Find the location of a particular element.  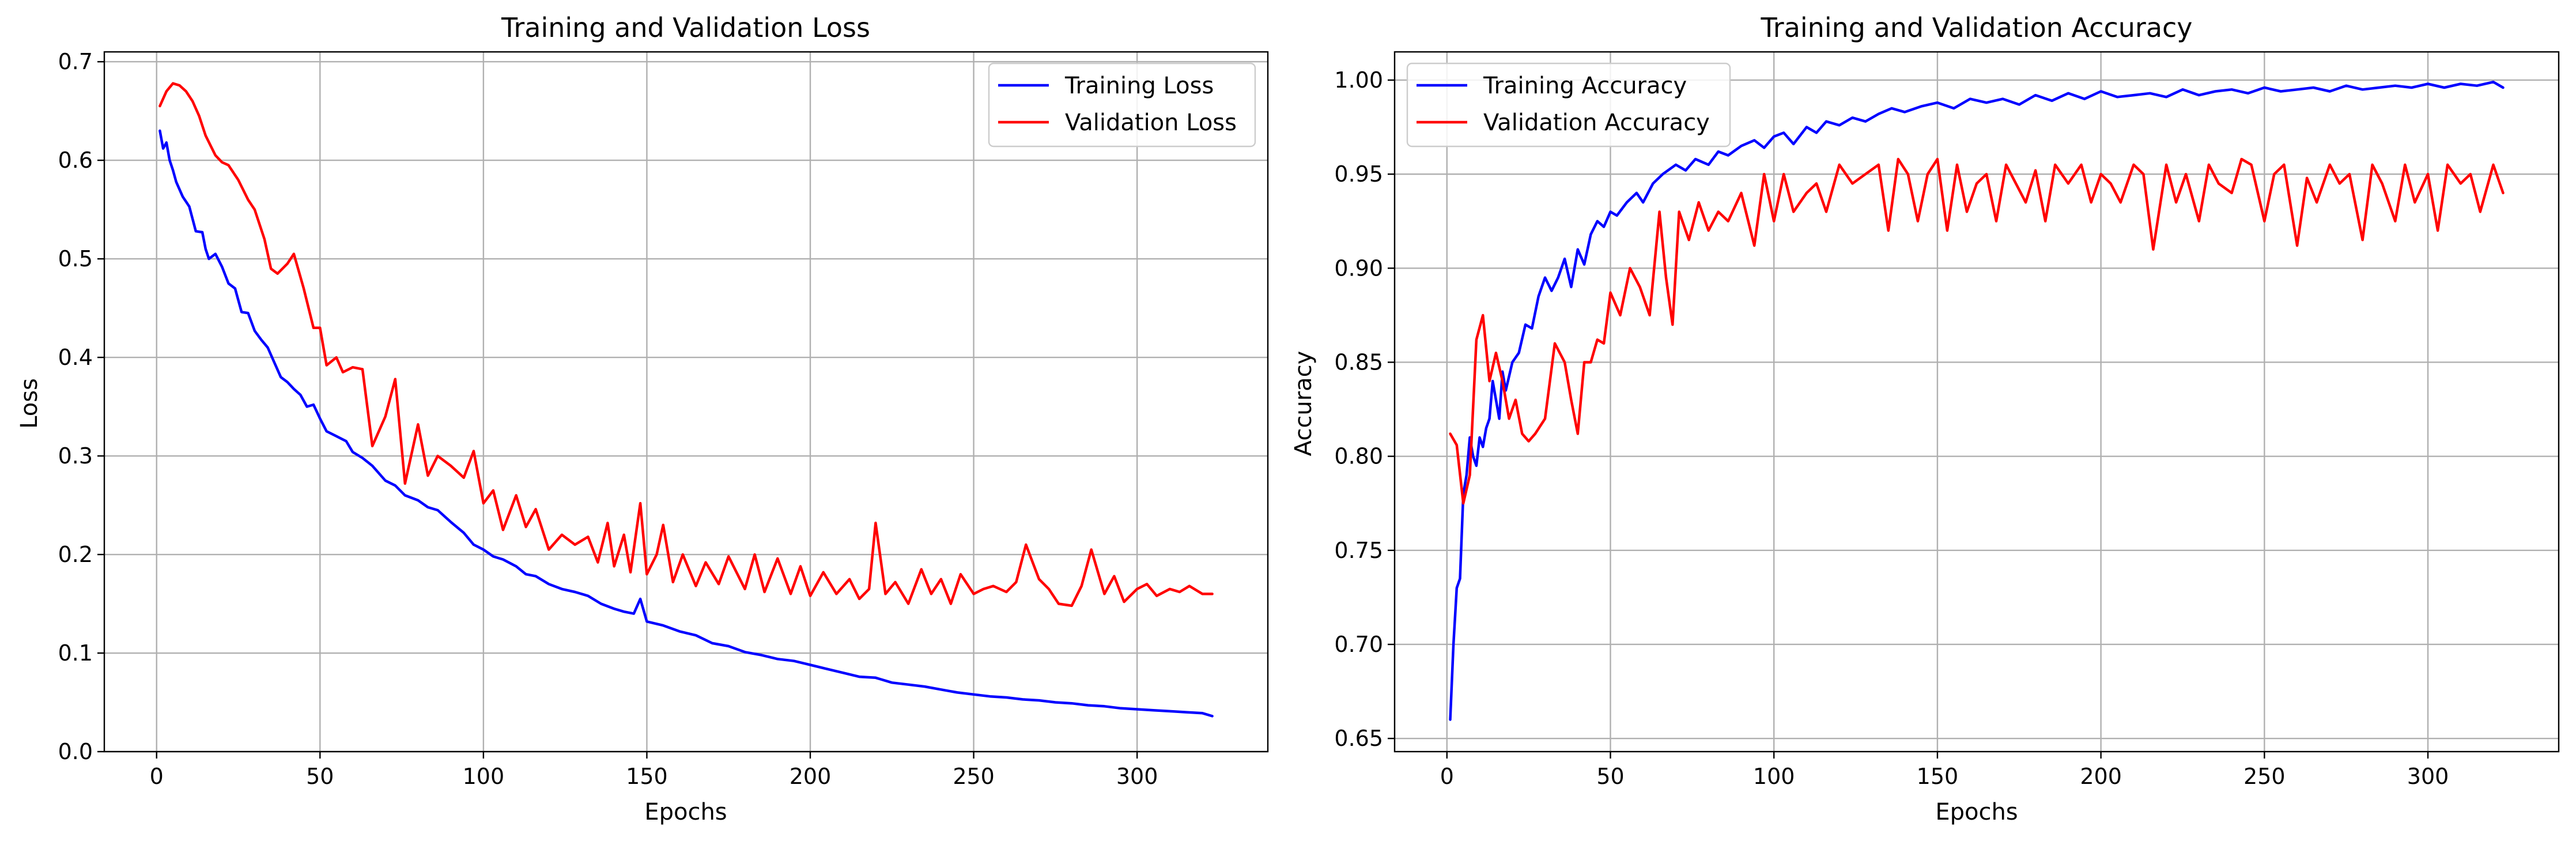

loss-x-tick-label-4: 200 is located at coordinates (811, 777).